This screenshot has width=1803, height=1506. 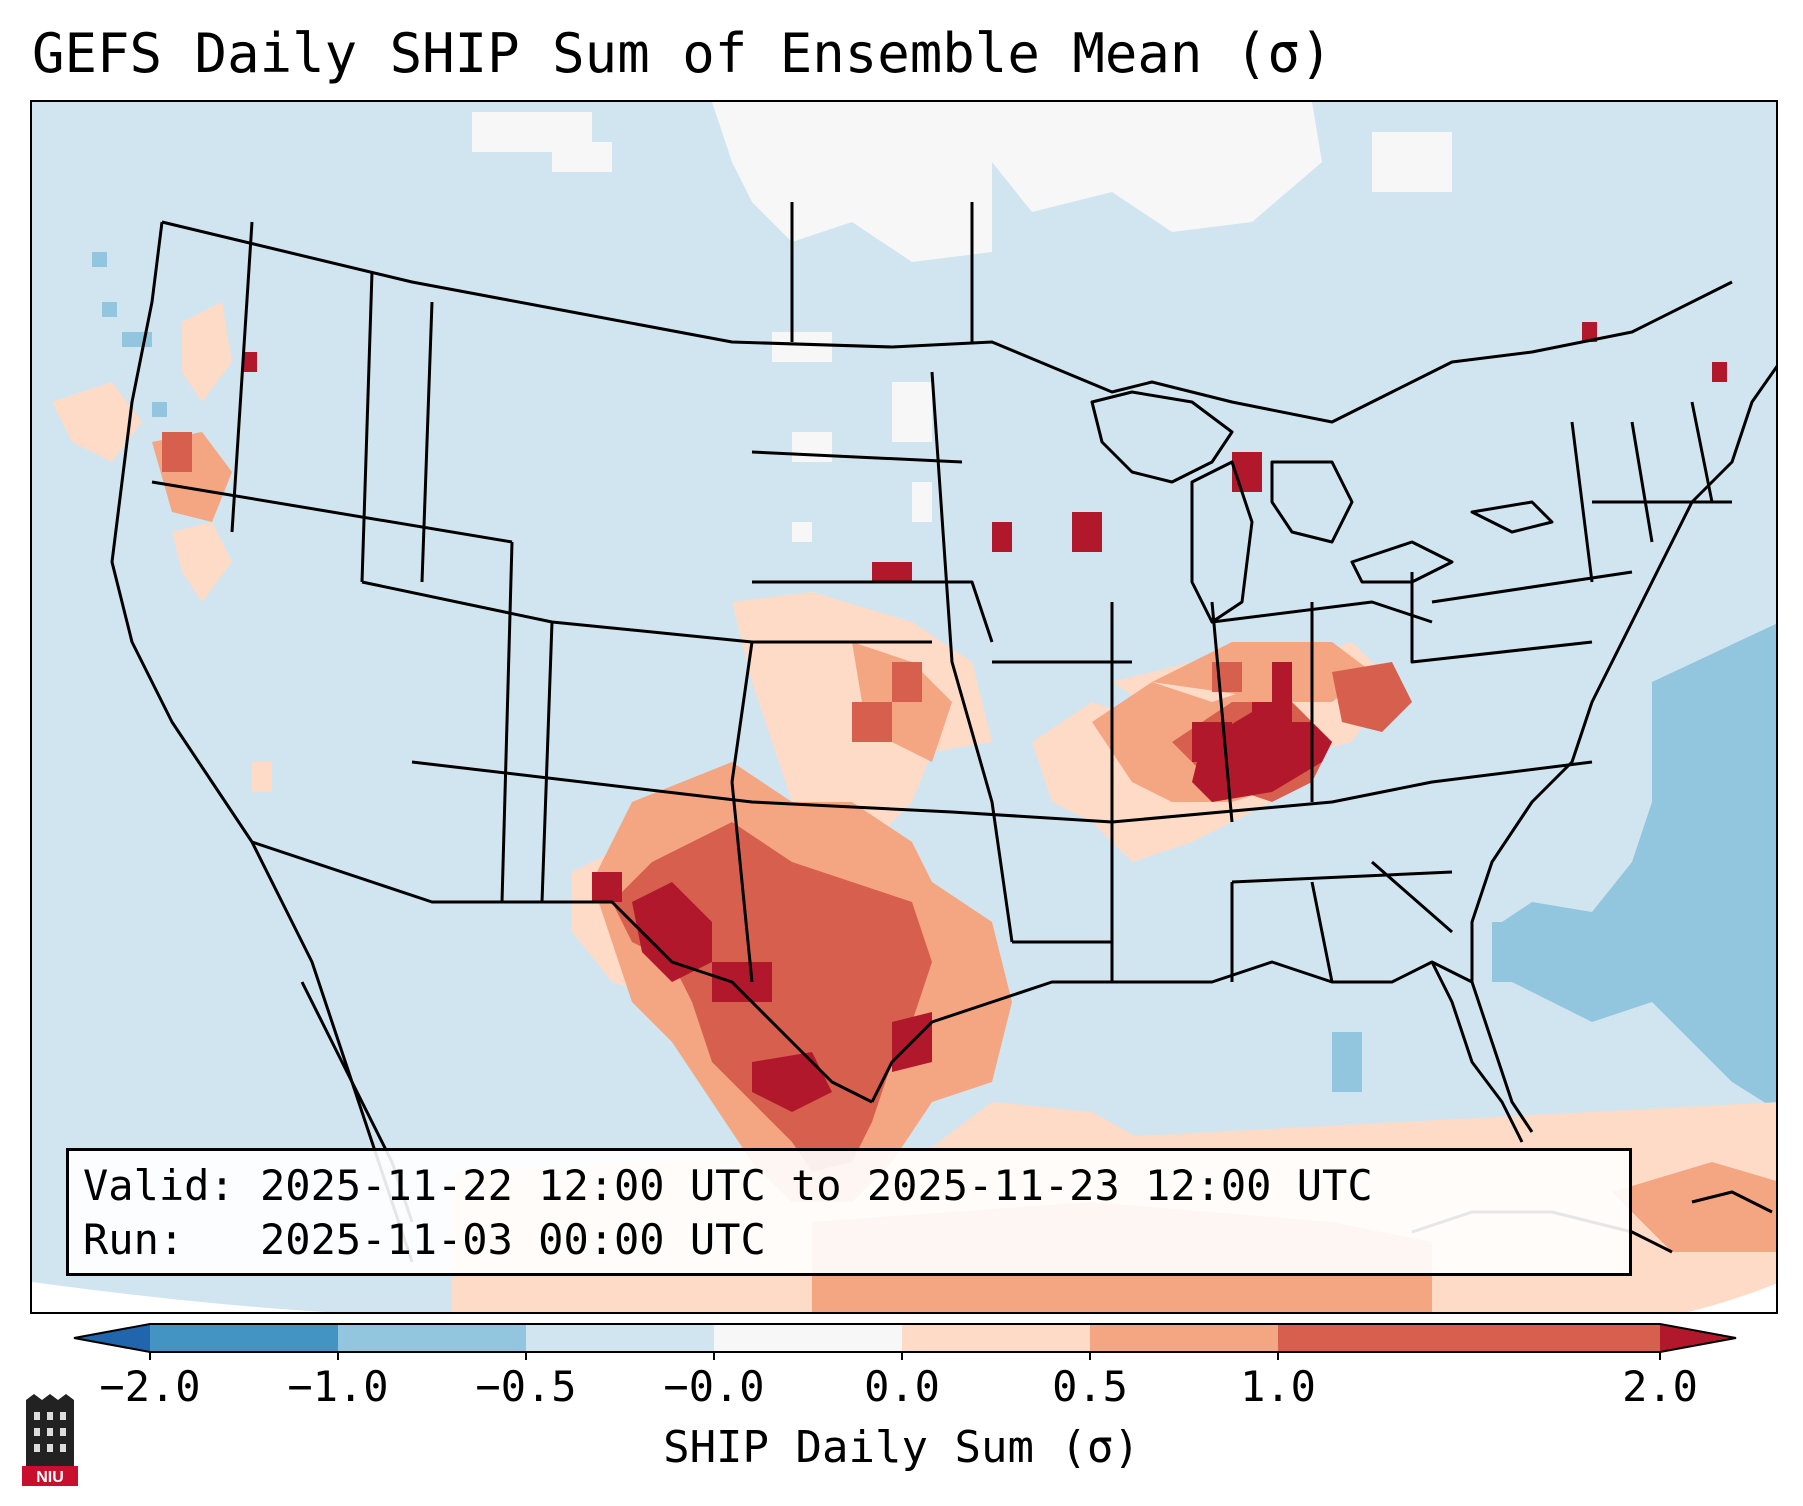 I want to click on negative-anomaly-atlantic, so click(x=1554, y=866).